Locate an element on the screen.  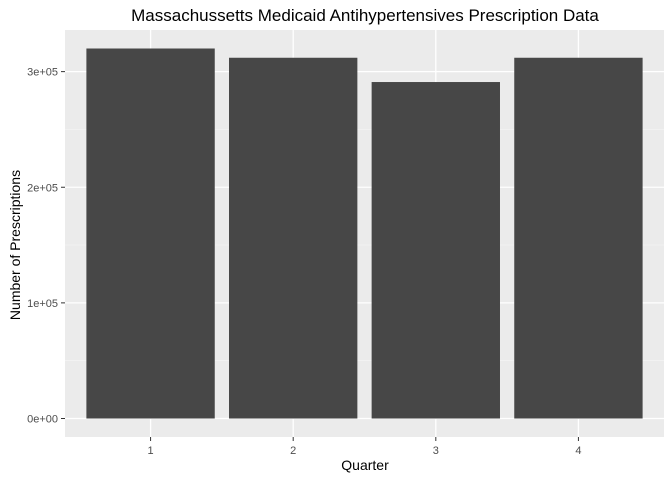
x-tick-label: 1 is located at coordinates (151, 451).